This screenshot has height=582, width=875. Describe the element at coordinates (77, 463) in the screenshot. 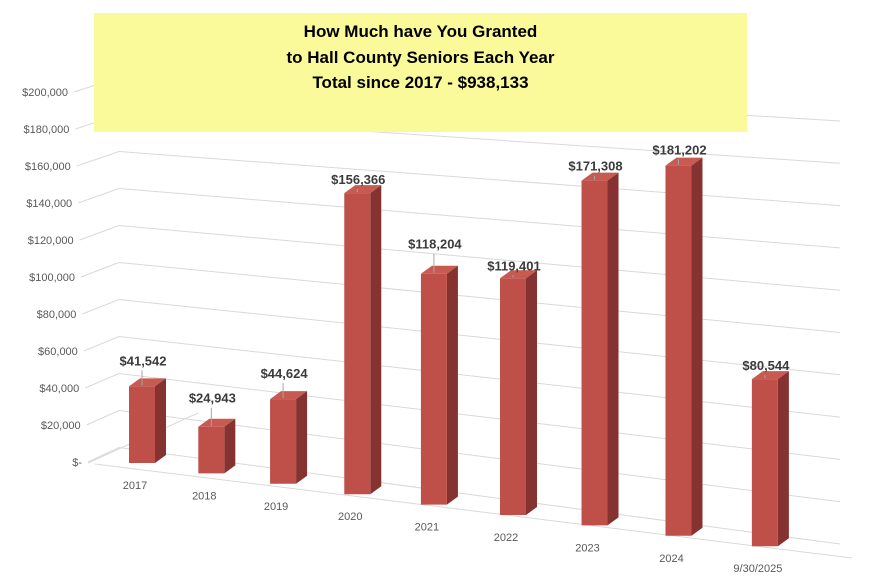

I see `y-axis-label: $-` at that location.